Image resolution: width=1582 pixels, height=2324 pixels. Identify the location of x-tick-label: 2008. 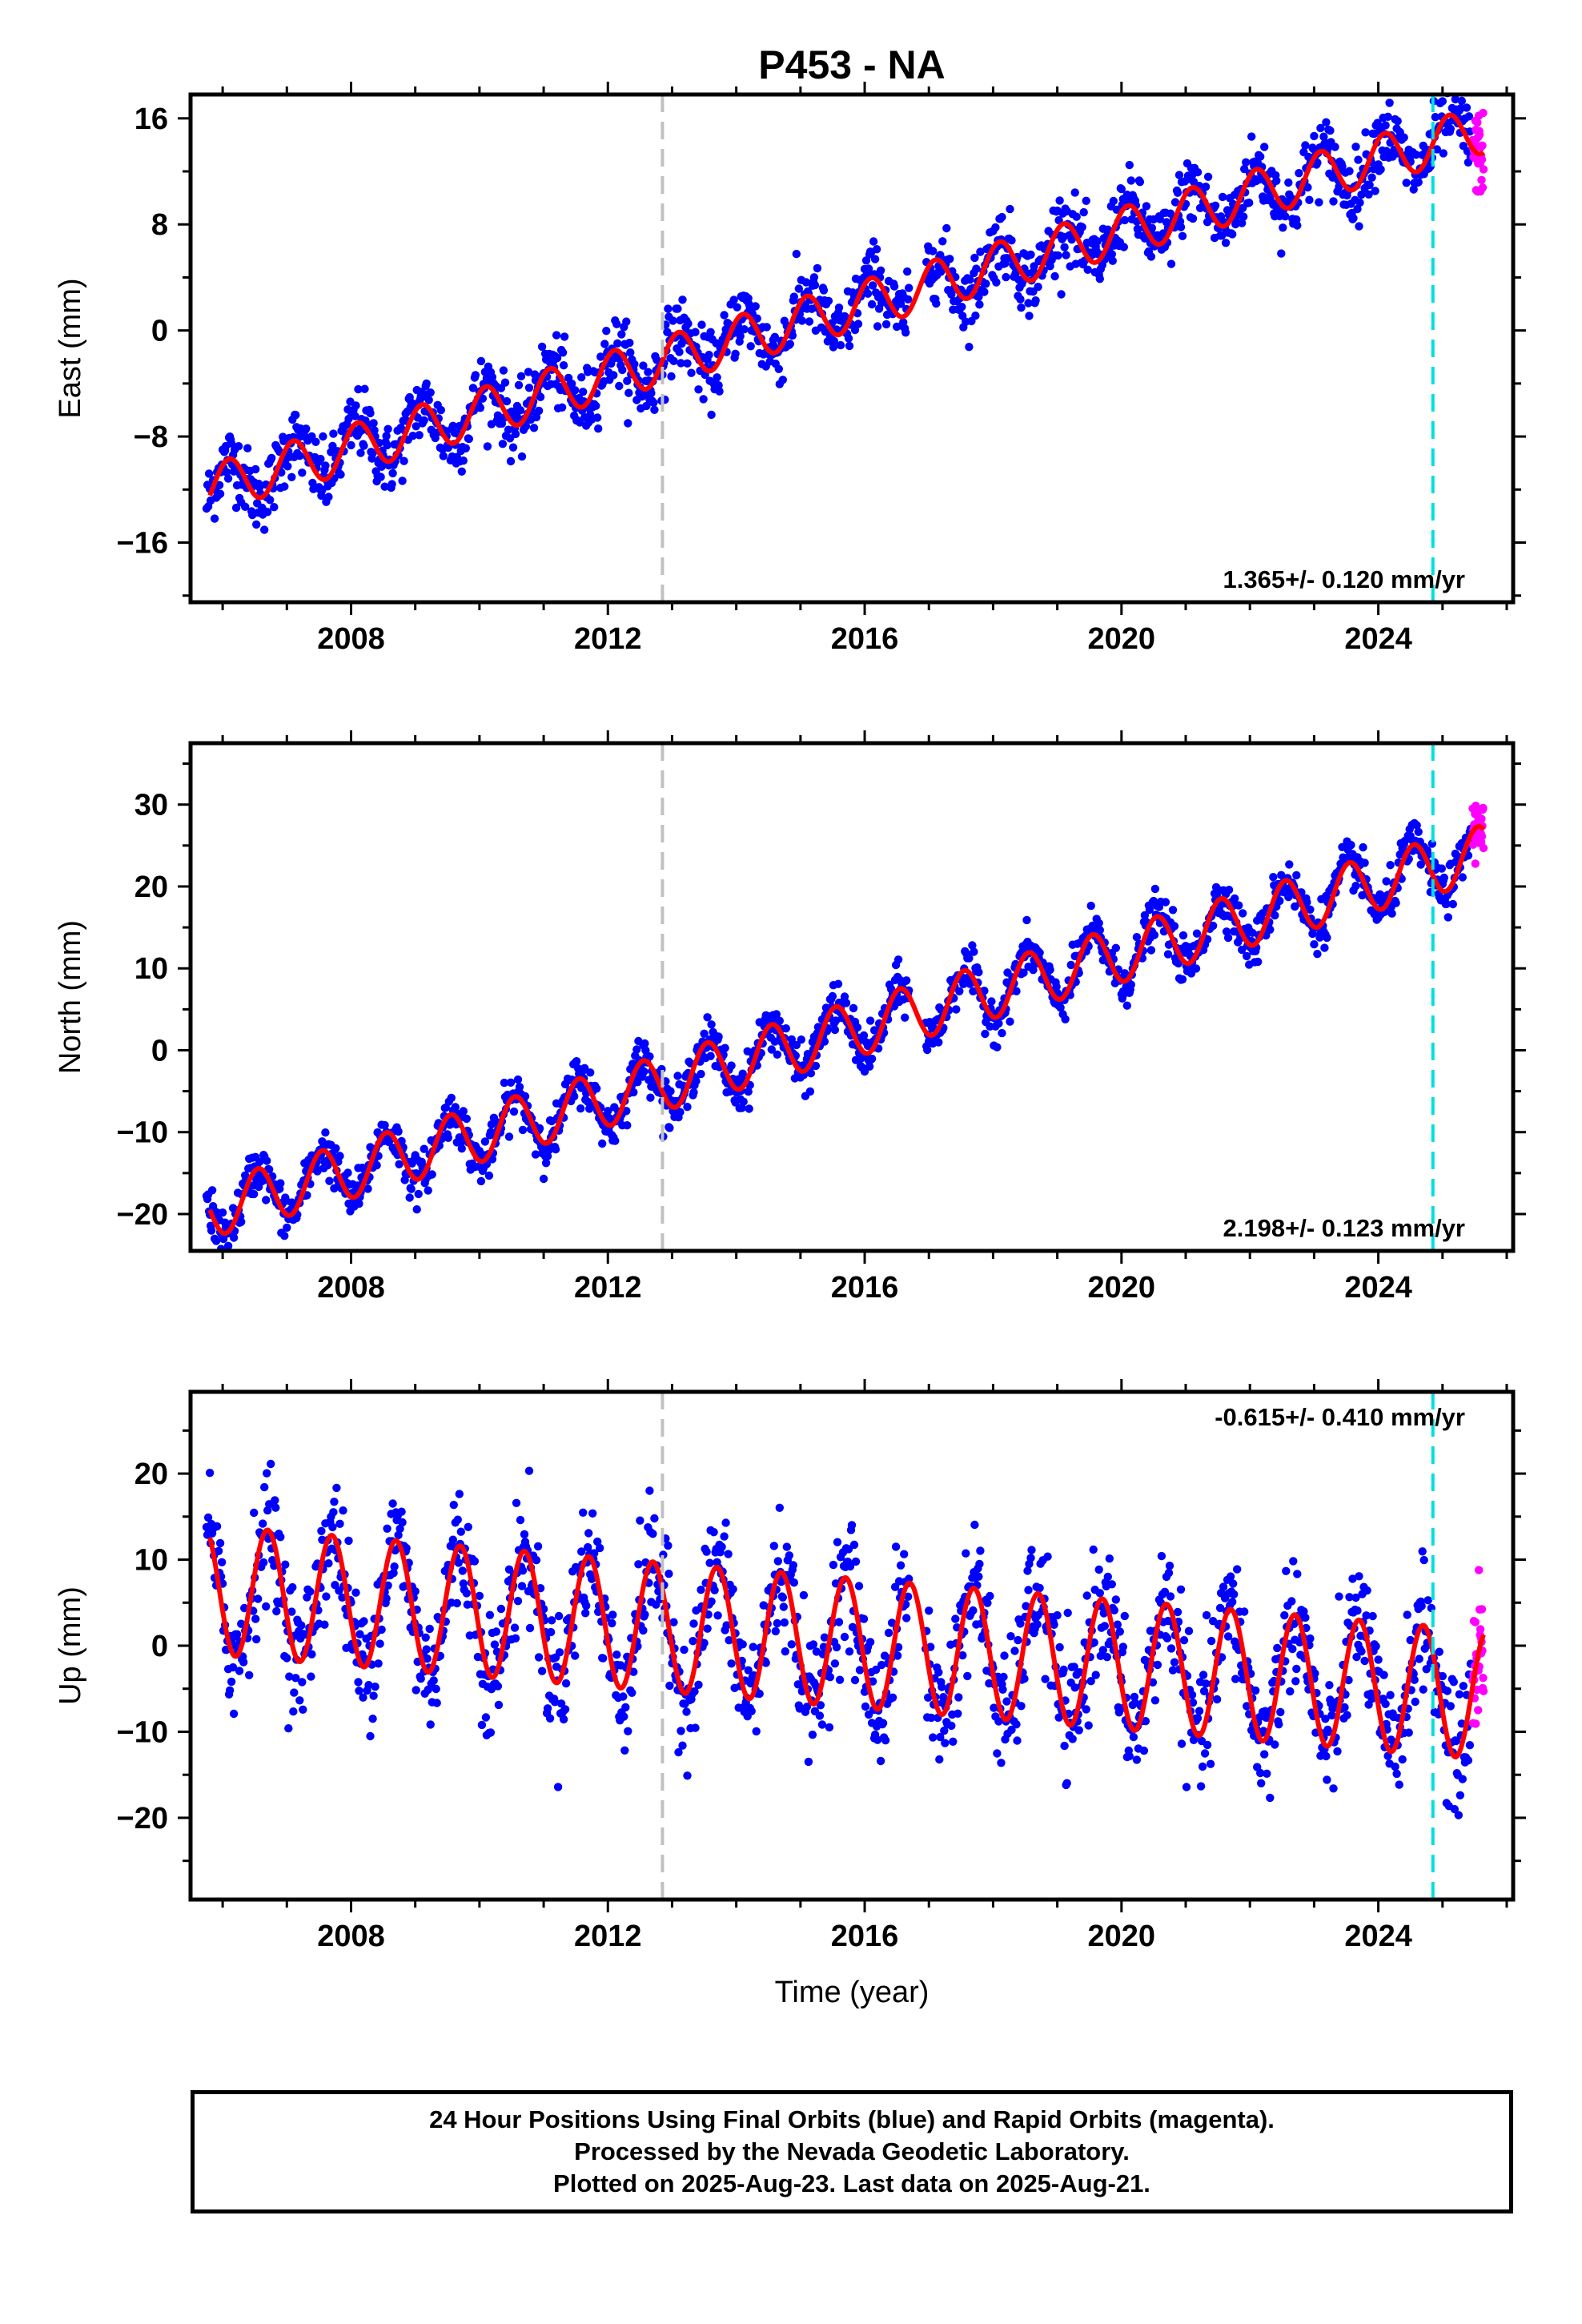
(351, 639).